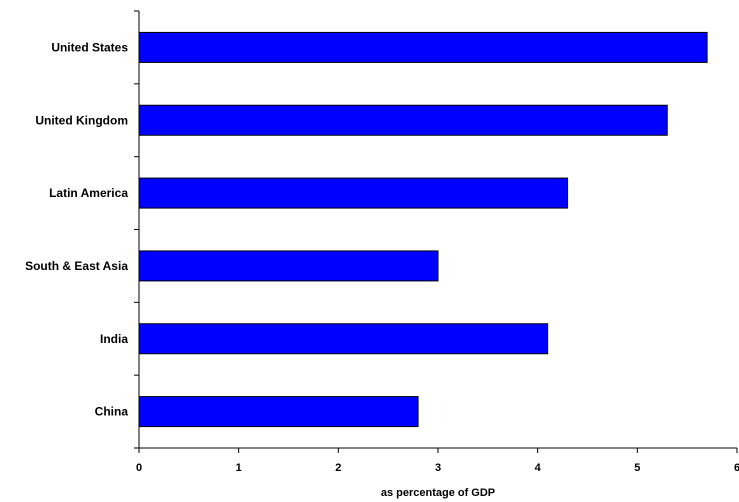 This screenshot has height=502, width=739. I want to click on y-tick-label: India, so click(114, 339).